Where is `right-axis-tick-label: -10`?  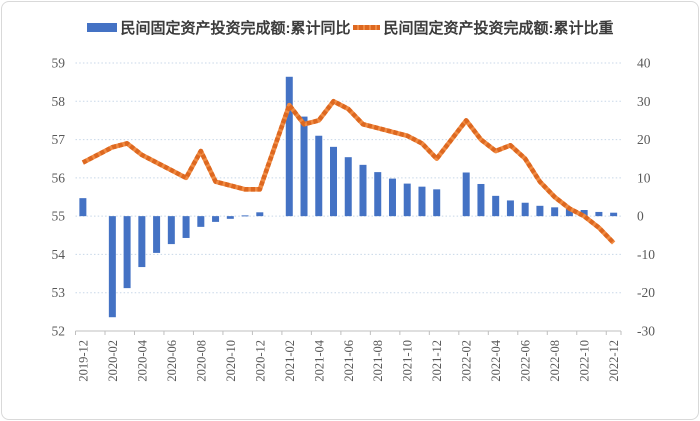
right-axis-tick-label: -10 is located at coordinates (646, 254).